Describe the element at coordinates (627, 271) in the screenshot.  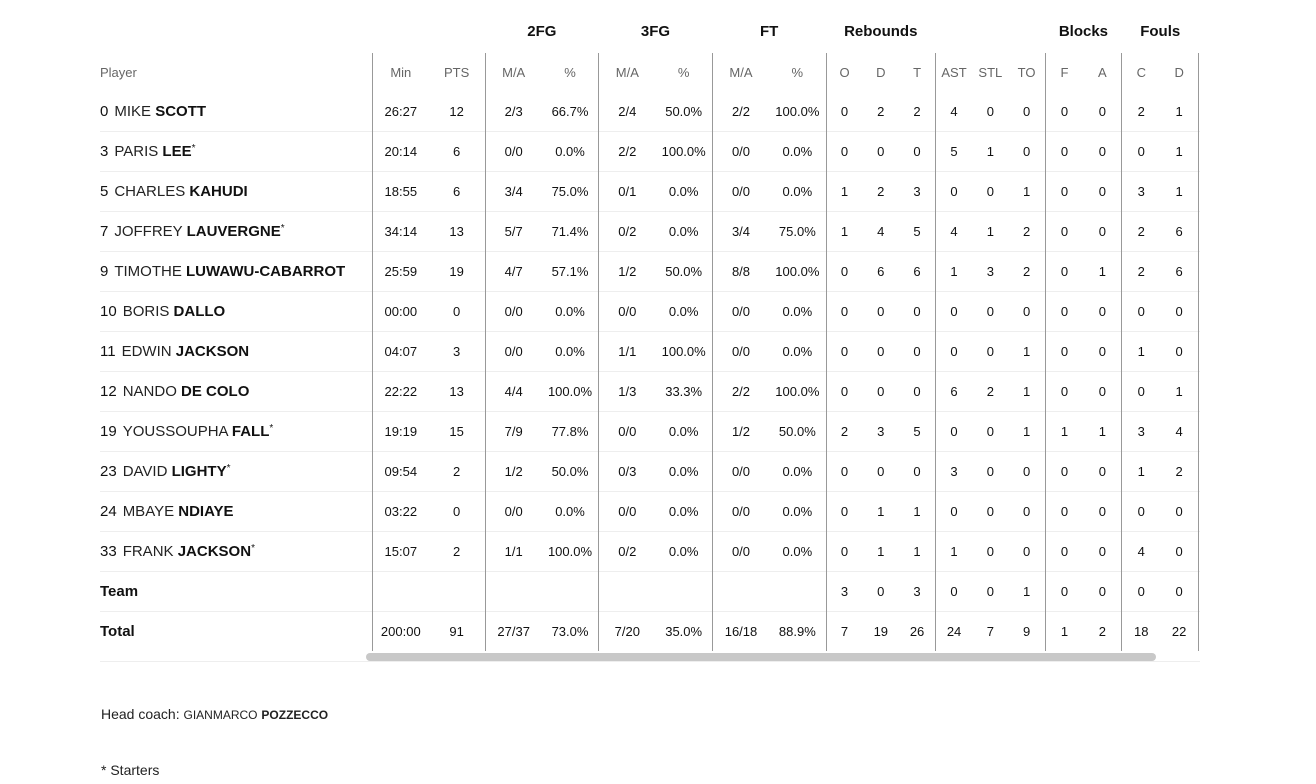
I see `stat-cell: 1/2` at that location.